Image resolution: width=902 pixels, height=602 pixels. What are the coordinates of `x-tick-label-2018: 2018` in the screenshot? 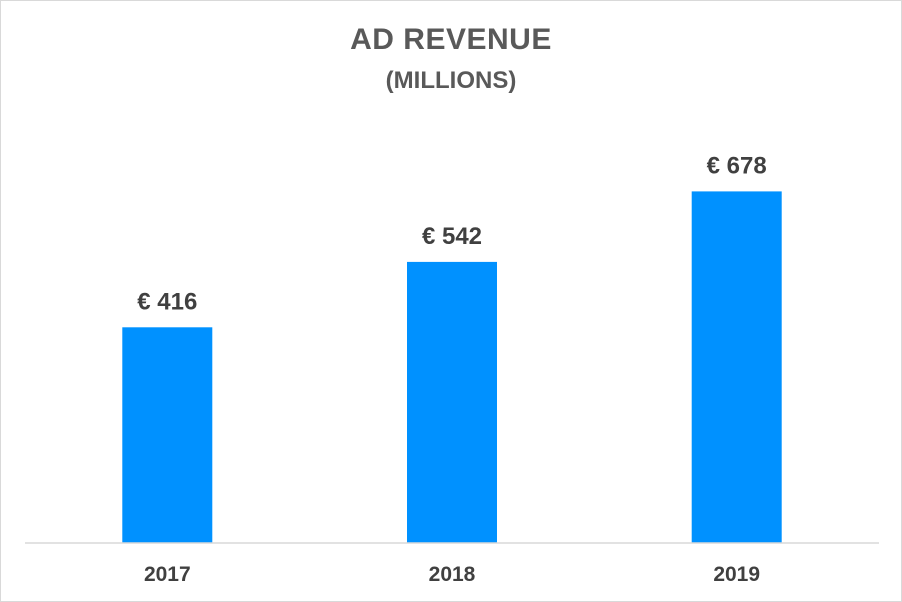 It's located at (452, 574).